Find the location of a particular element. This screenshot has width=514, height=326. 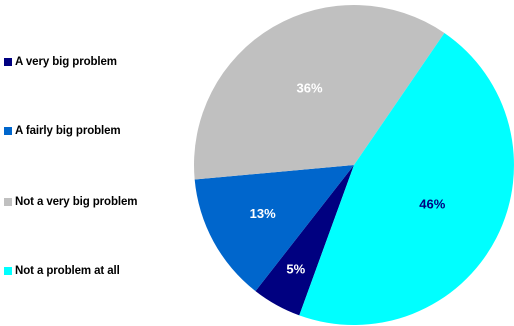

legend-label-not-very-big-problem: Not a very big problem is located at coordinates (76, 202).